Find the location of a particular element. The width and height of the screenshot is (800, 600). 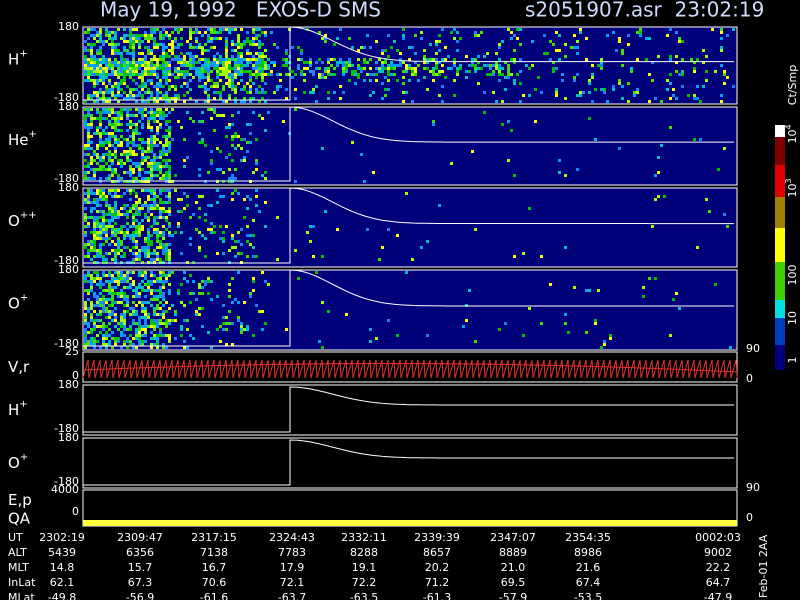

colorbar-title: Ct/Smp is located at coordinates (792, 85).